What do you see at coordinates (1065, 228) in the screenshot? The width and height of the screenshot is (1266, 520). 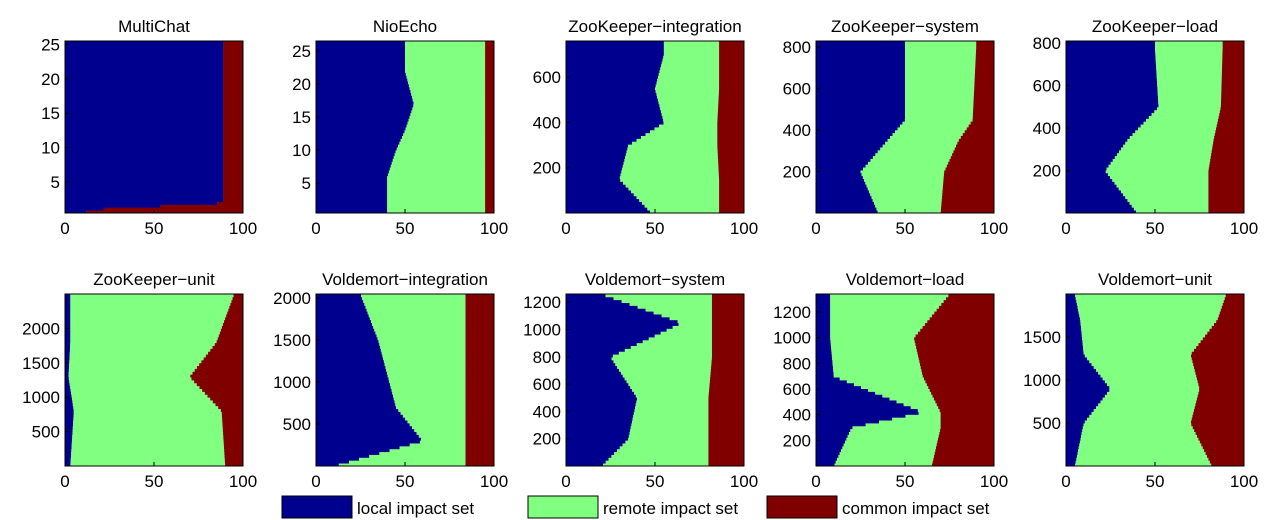 I see `x-tick-label: 0` at bounding box center [1065, 228].